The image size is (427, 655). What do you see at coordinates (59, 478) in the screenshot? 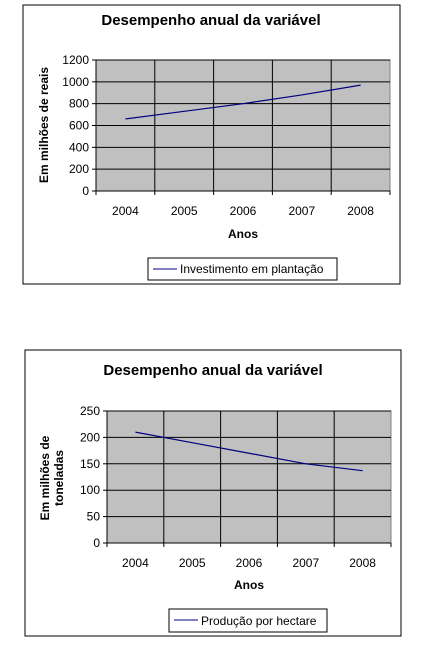
I see `chart-2-y-axis-title-line-2: toneladas` at bounding box center [59, 478].